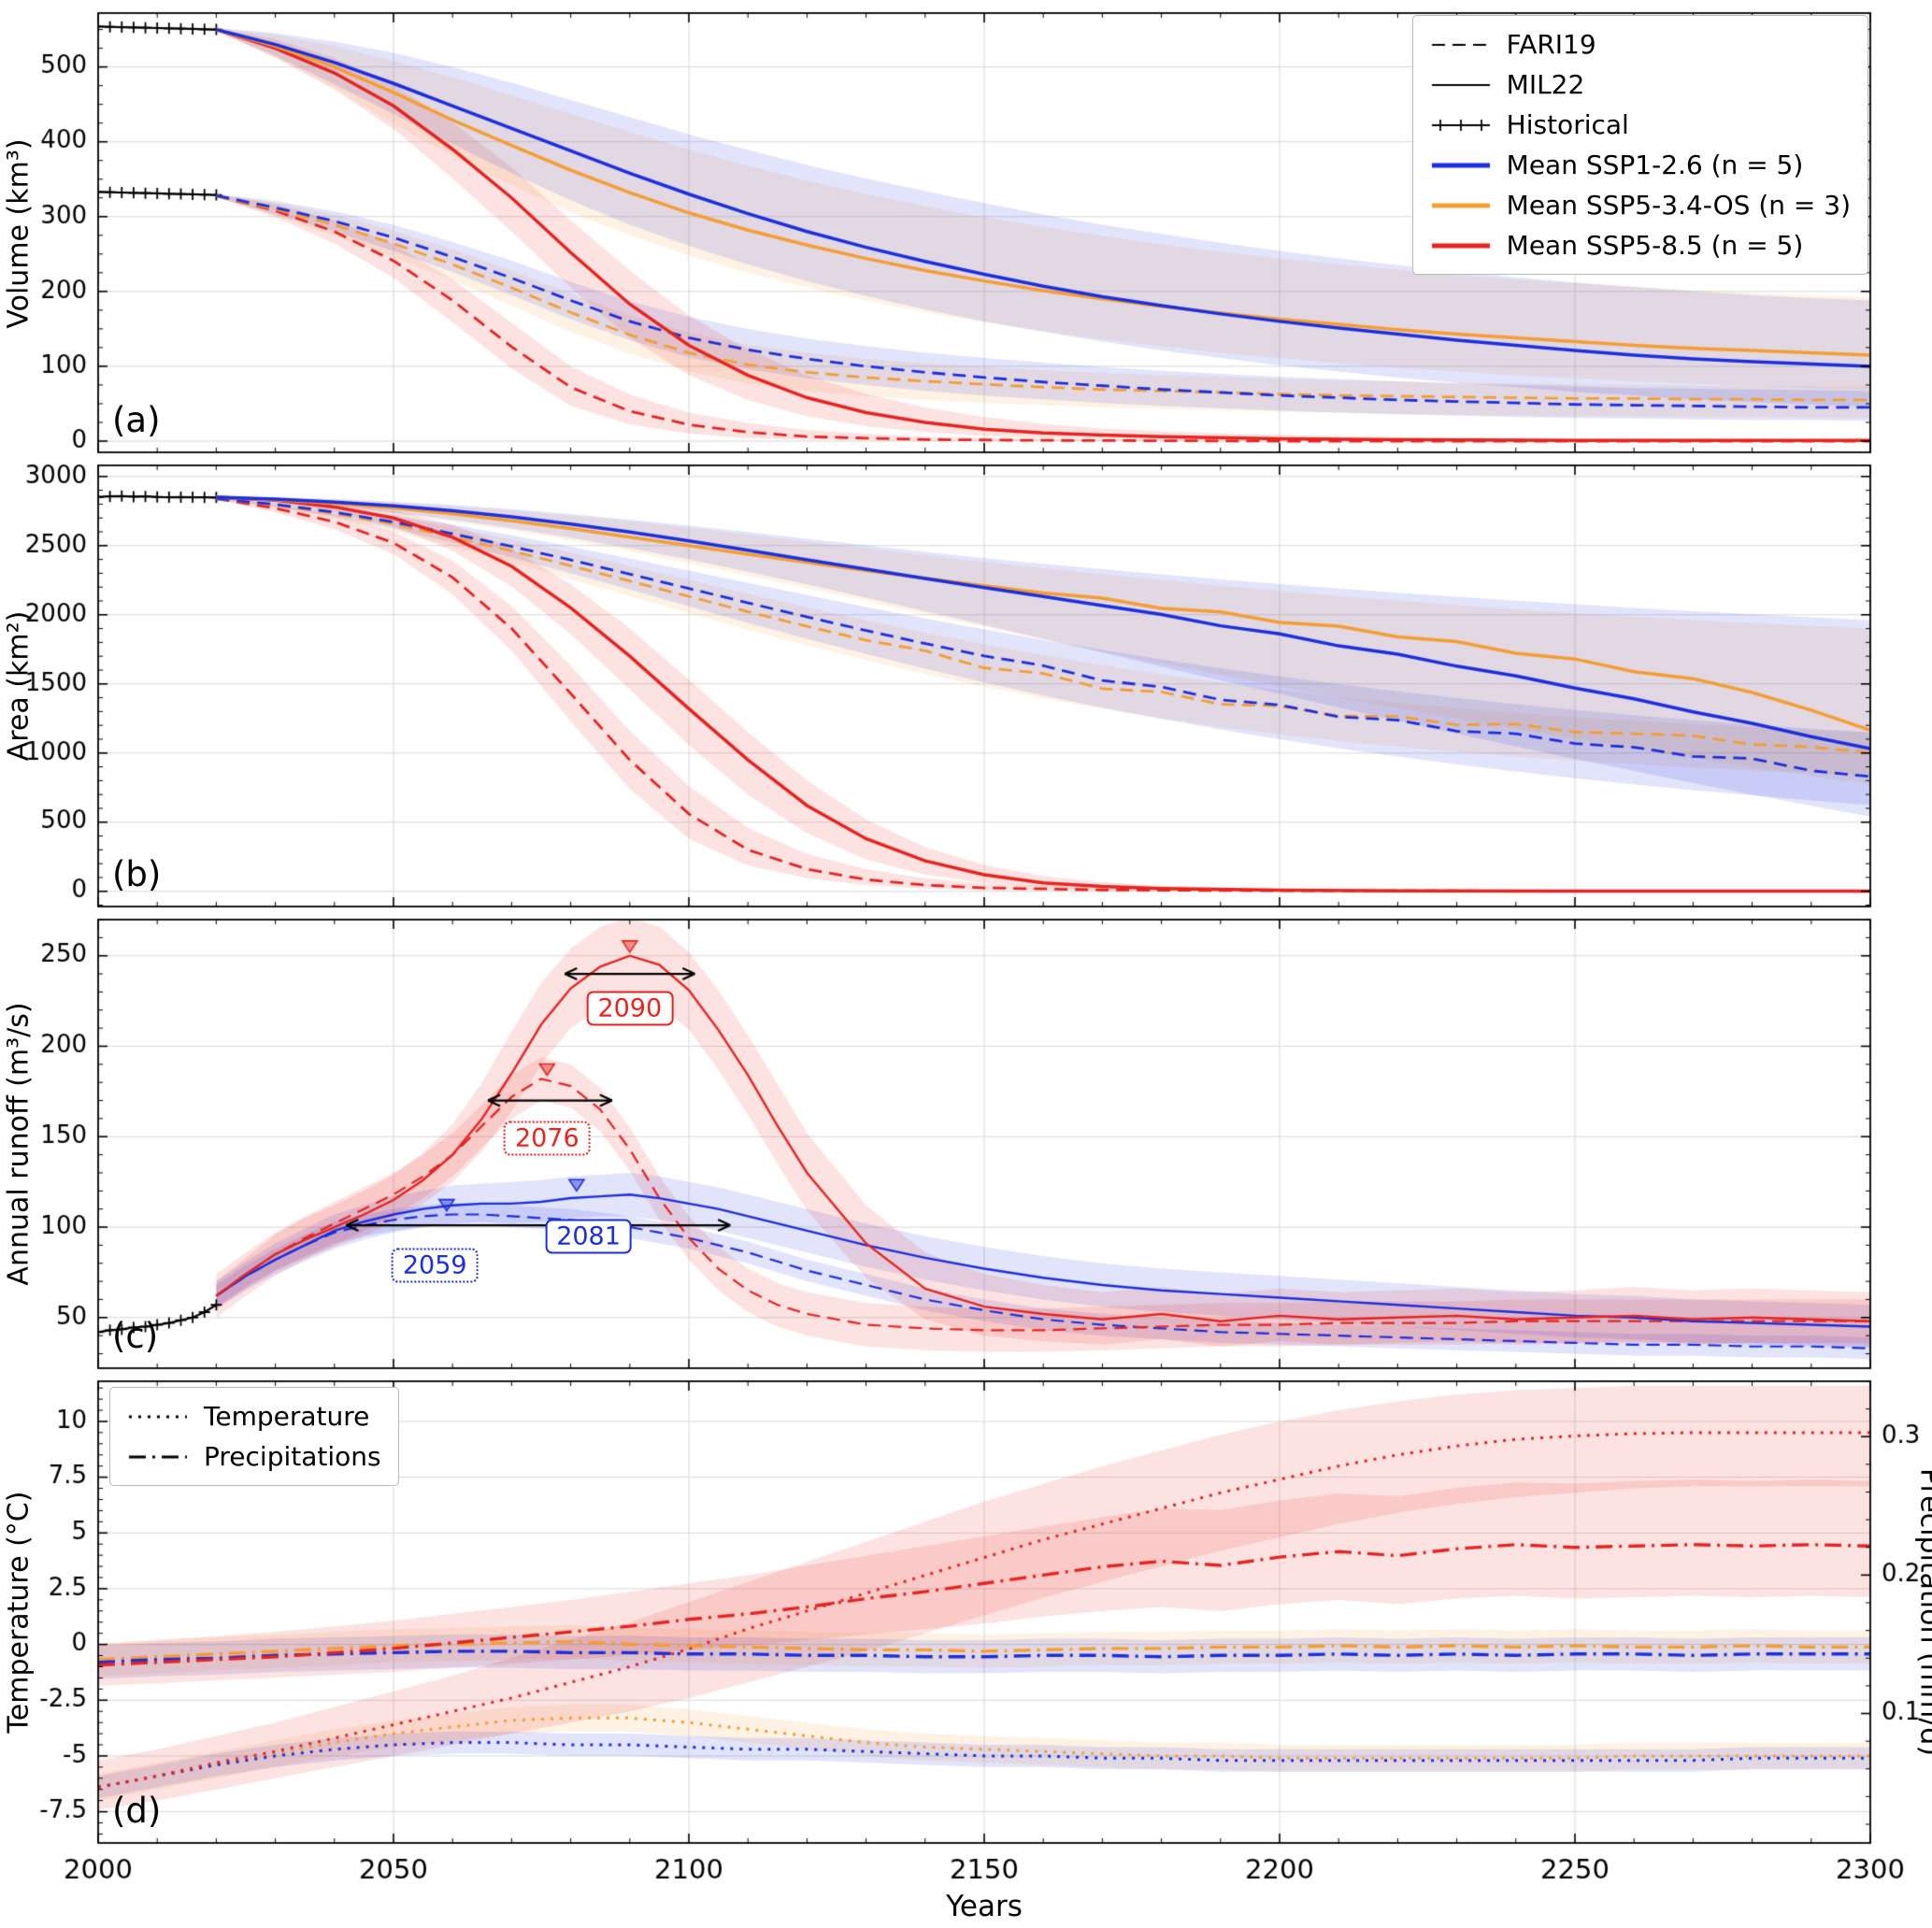  Describe the element at coordinates (254, 1436) in the screenshot. I see `climate-variable-legend: Temperature Precipitations` at that location.